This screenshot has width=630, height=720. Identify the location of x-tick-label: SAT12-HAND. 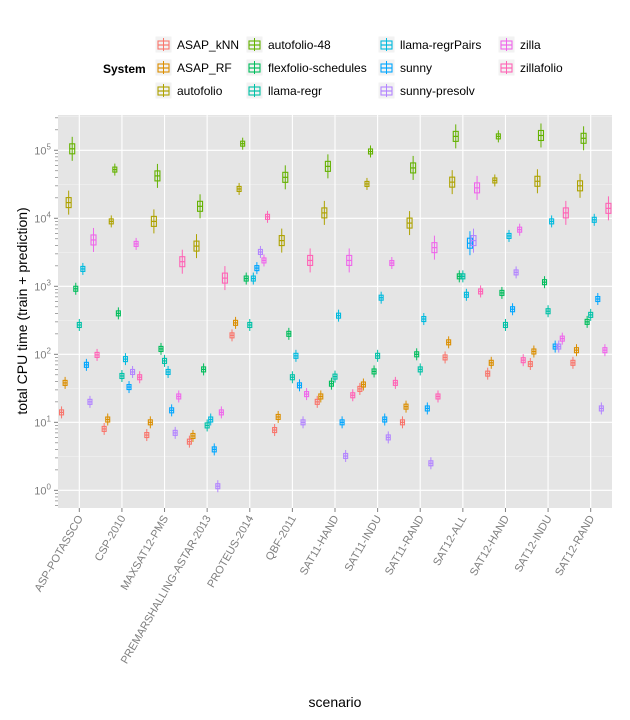
(490, 545).